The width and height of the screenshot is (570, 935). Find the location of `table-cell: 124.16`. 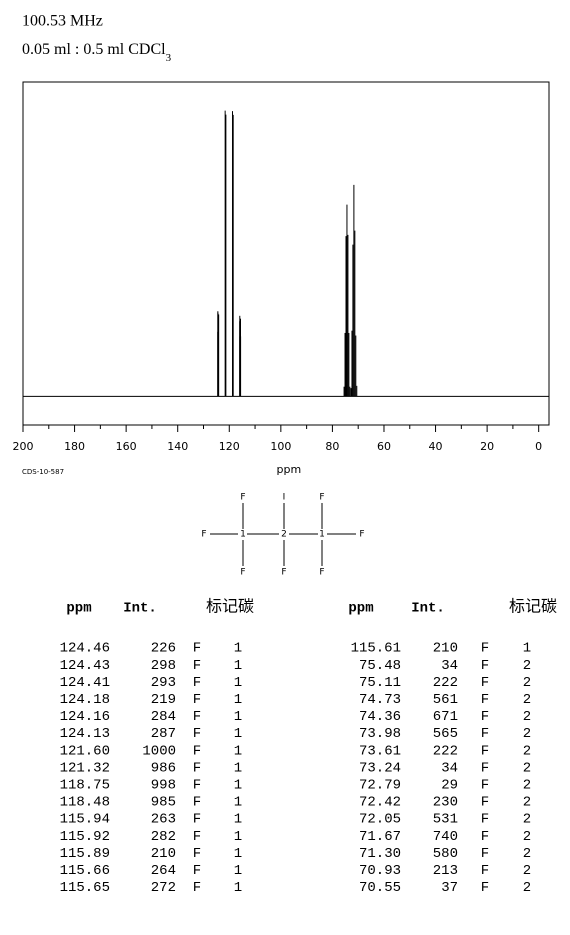

table-cell: 124.16 is located at coordinates (85, 717).